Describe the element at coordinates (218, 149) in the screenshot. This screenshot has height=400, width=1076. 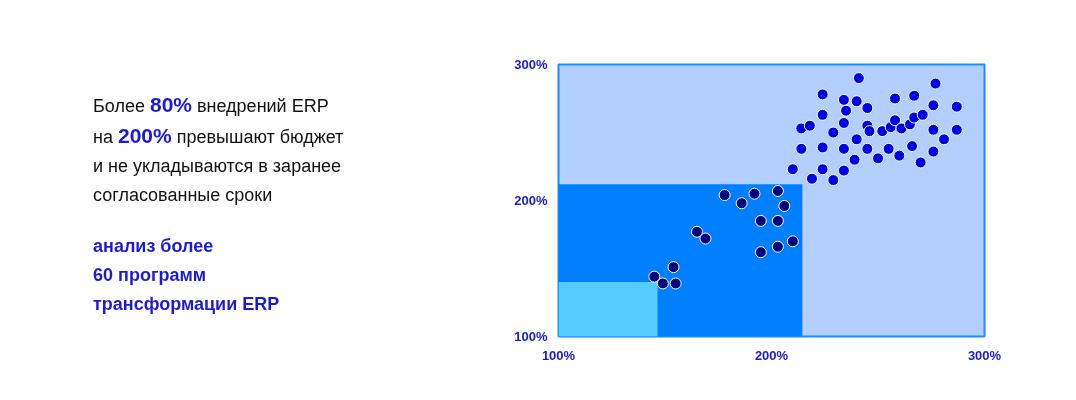
I see `text: Более 80% внедрений ERP на 200% превышают бюджет и не укладываются в заранее согласованные сроки` at that location.